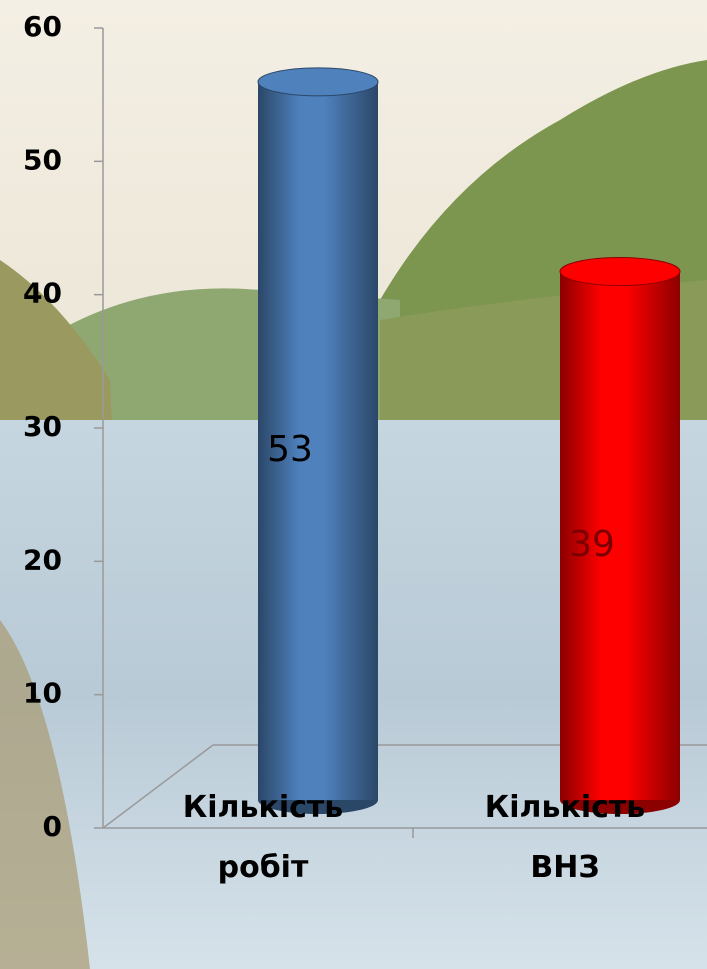  I want to click on y-tick-label: 50, so click(42, 159).